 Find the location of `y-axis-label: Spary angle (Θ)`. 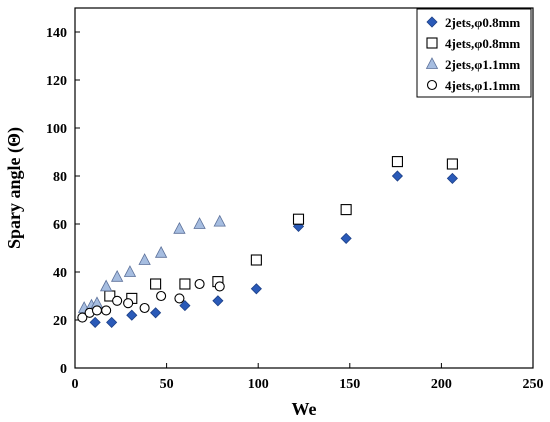

y-axis-label: Spary angle (Θ) is located at coordinates (14, 188).